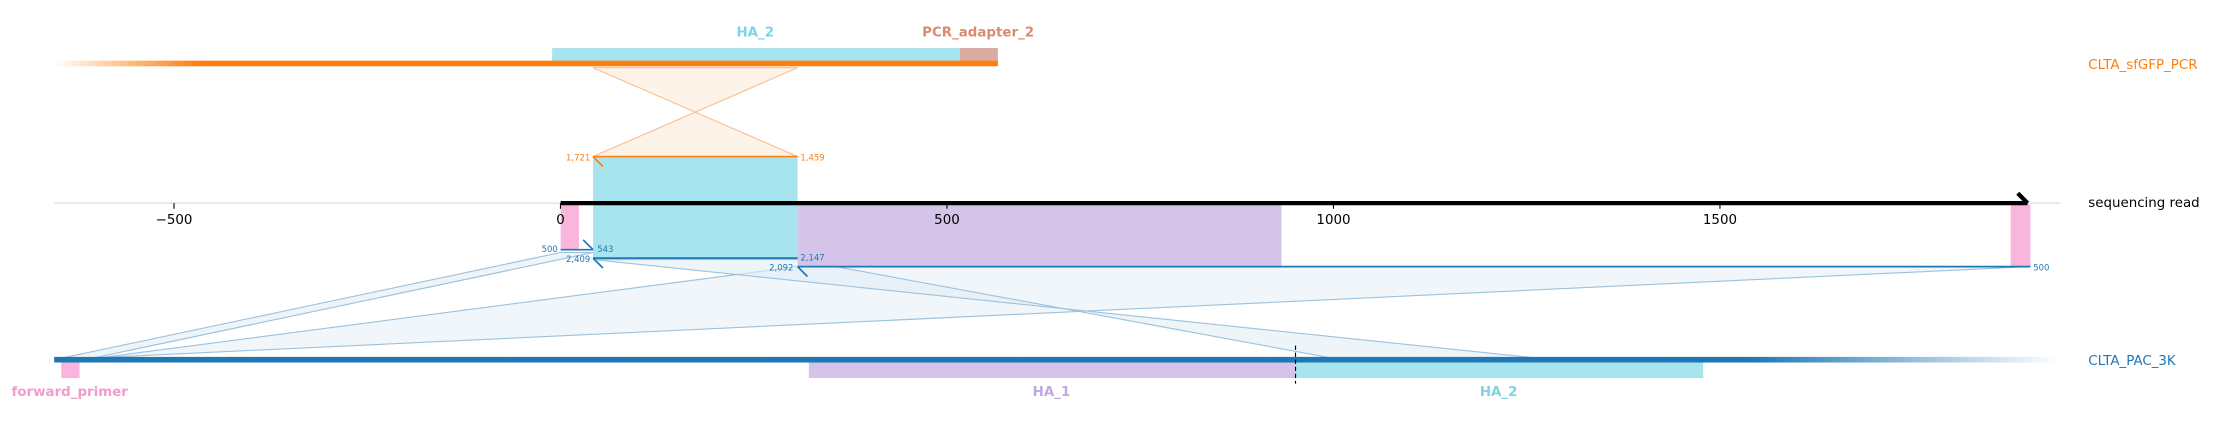 This screenshot has height=426, width=2213. Describe the element at coordinates (695, 112) in the screenshot. I see `alignment-band` at that location.